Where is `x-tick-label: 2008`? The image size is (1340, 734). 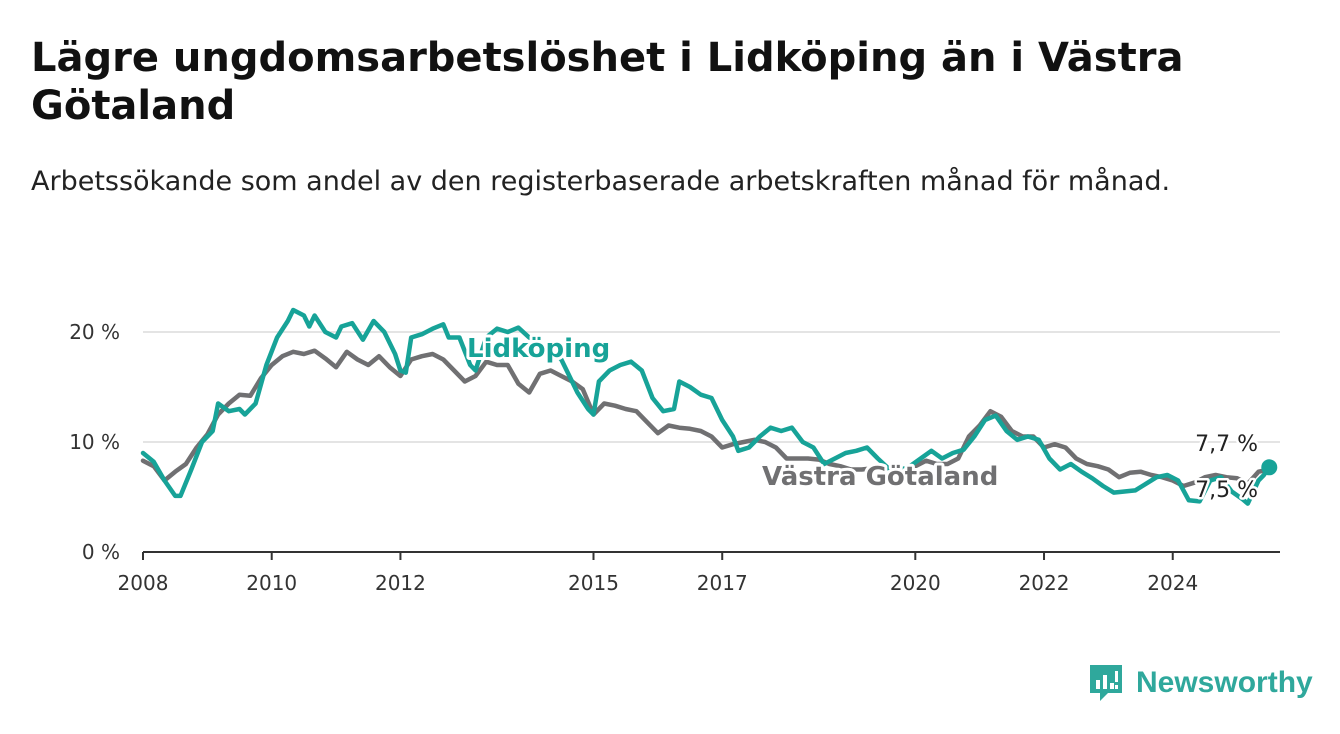
x-tick-label: 2008 is located at coordinates (143, 583).